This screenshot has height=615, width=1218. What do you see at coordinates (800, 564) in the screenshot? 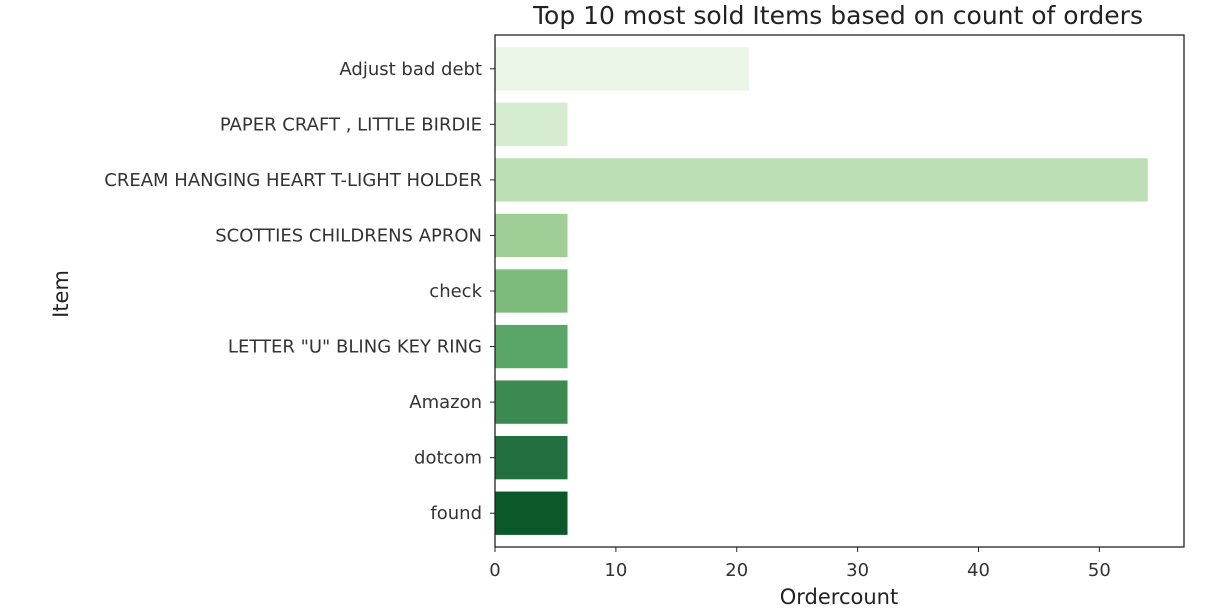
I see `x-tick-labels: 0 10 20 30 40 50` at bounding box center [800, 564].